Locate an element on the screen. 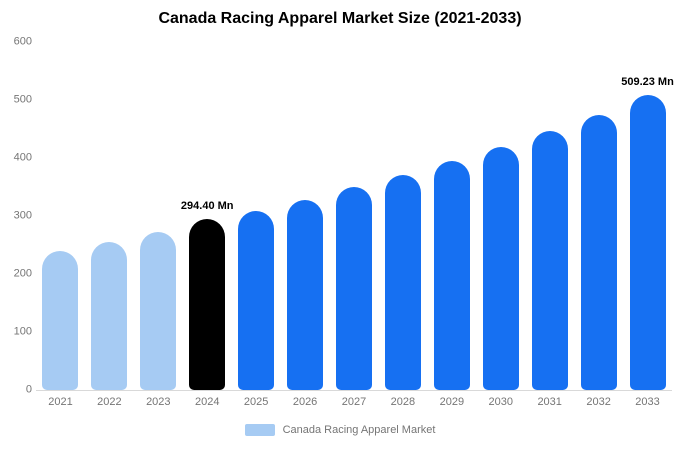  y-axis-tick-label: 600 is located at coordinates (22, 41).